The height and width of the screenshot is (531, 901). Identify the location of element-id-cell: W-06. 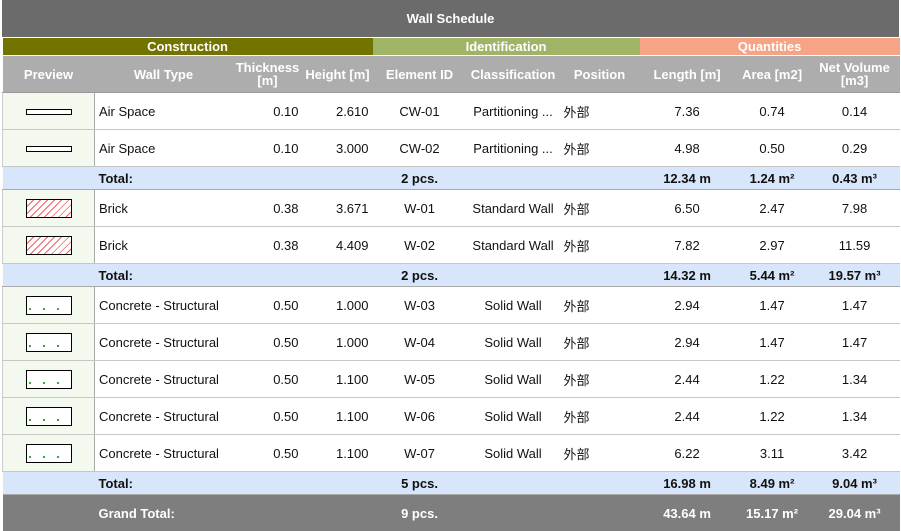
(420, 416).